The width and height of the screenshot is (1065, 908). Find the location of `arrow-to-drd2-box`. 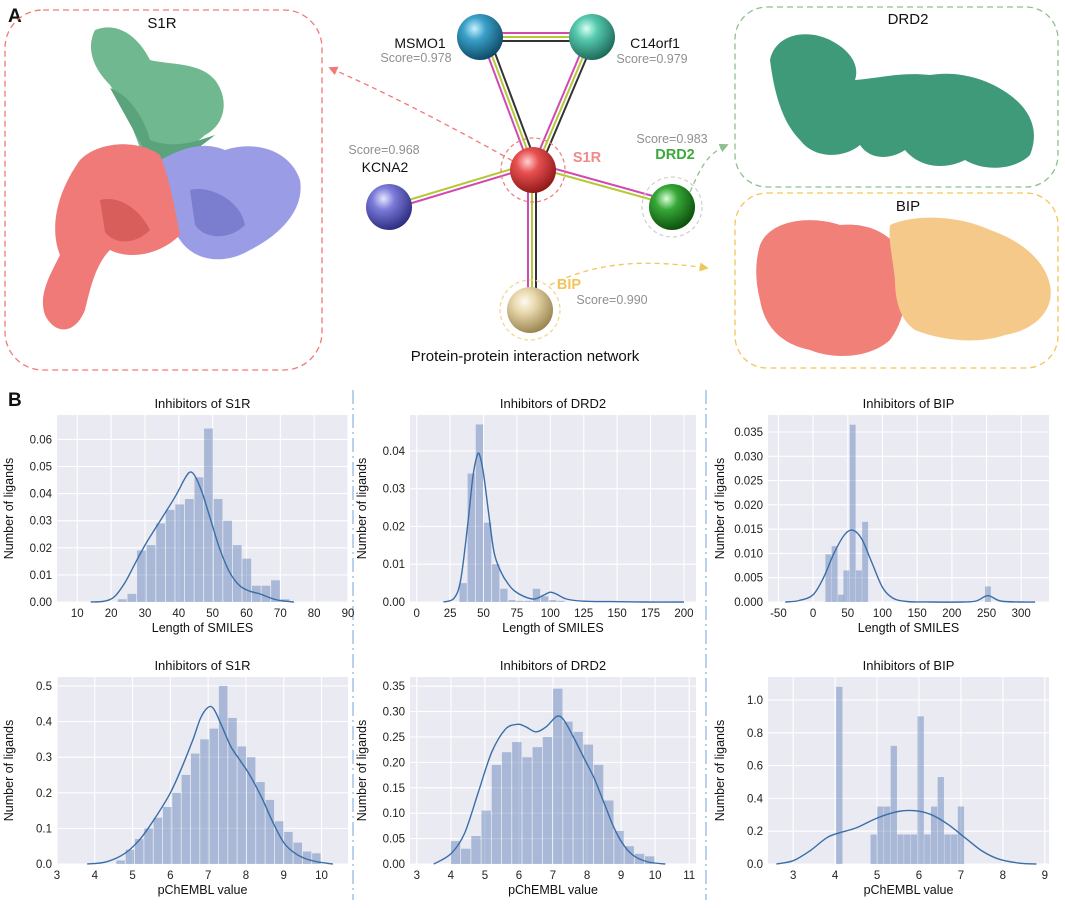

arrow-to-drd2-box is located at coordinates (709, 168).